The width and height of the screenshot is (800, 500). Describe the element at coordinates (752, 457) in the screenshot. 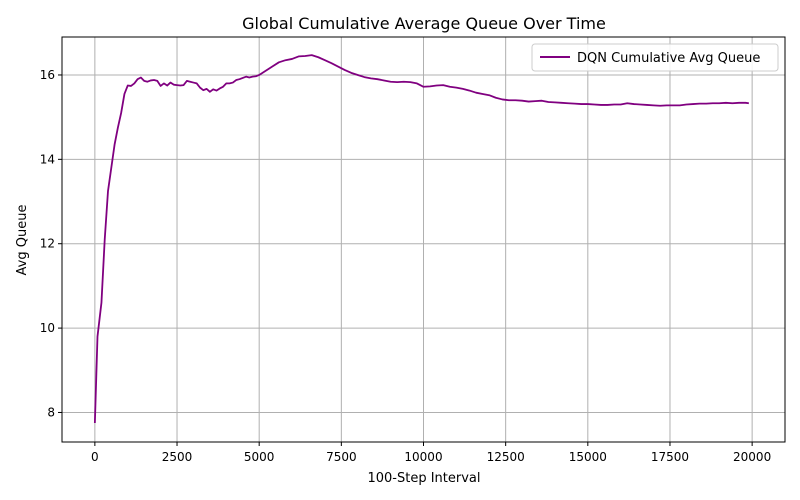

I see `x-tick-label: 20000` at that location.